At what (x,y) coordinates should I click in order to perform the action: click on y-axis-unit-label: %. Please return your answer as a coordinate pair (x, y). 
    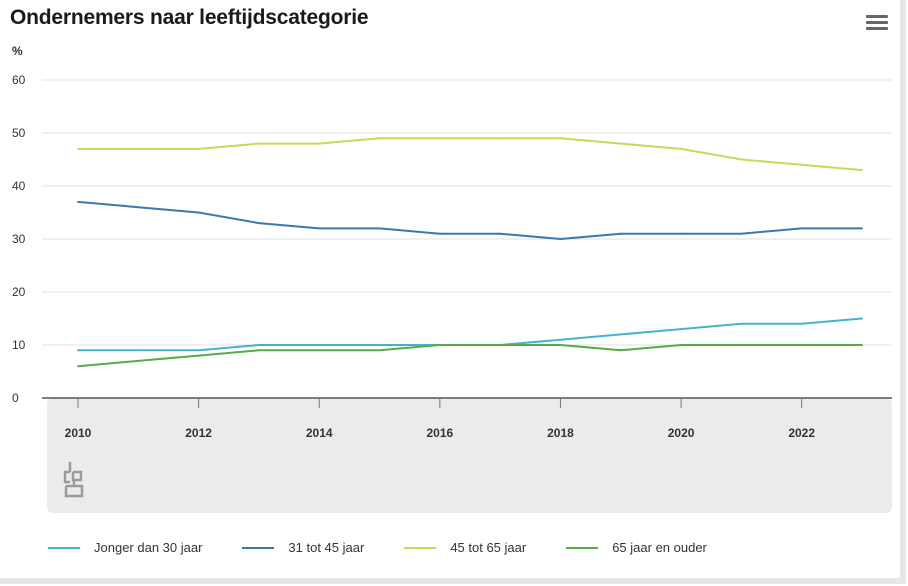
    Looking at the image, I should click on (17, 51).